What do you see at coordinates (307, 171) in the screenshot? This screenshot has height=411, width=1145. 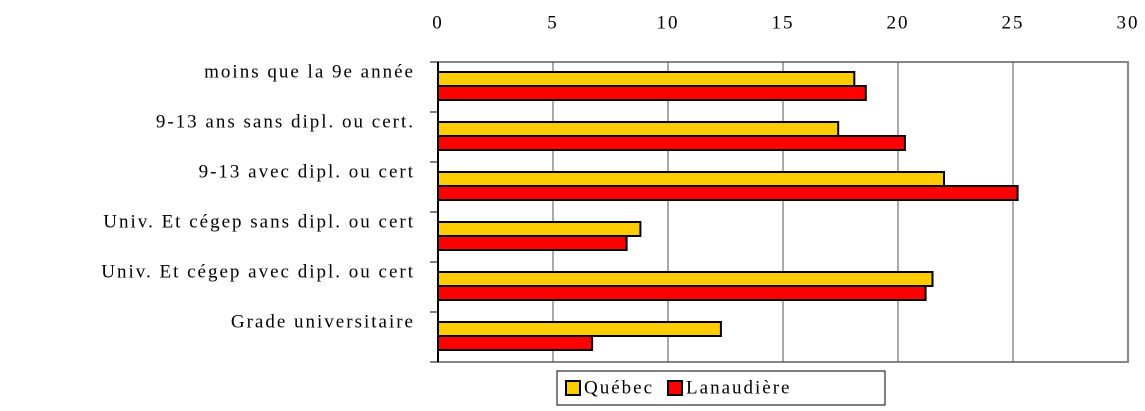 I see `y-tick-label: 9-13 avec dipl. ou cert` at bounding box center [307, 171].